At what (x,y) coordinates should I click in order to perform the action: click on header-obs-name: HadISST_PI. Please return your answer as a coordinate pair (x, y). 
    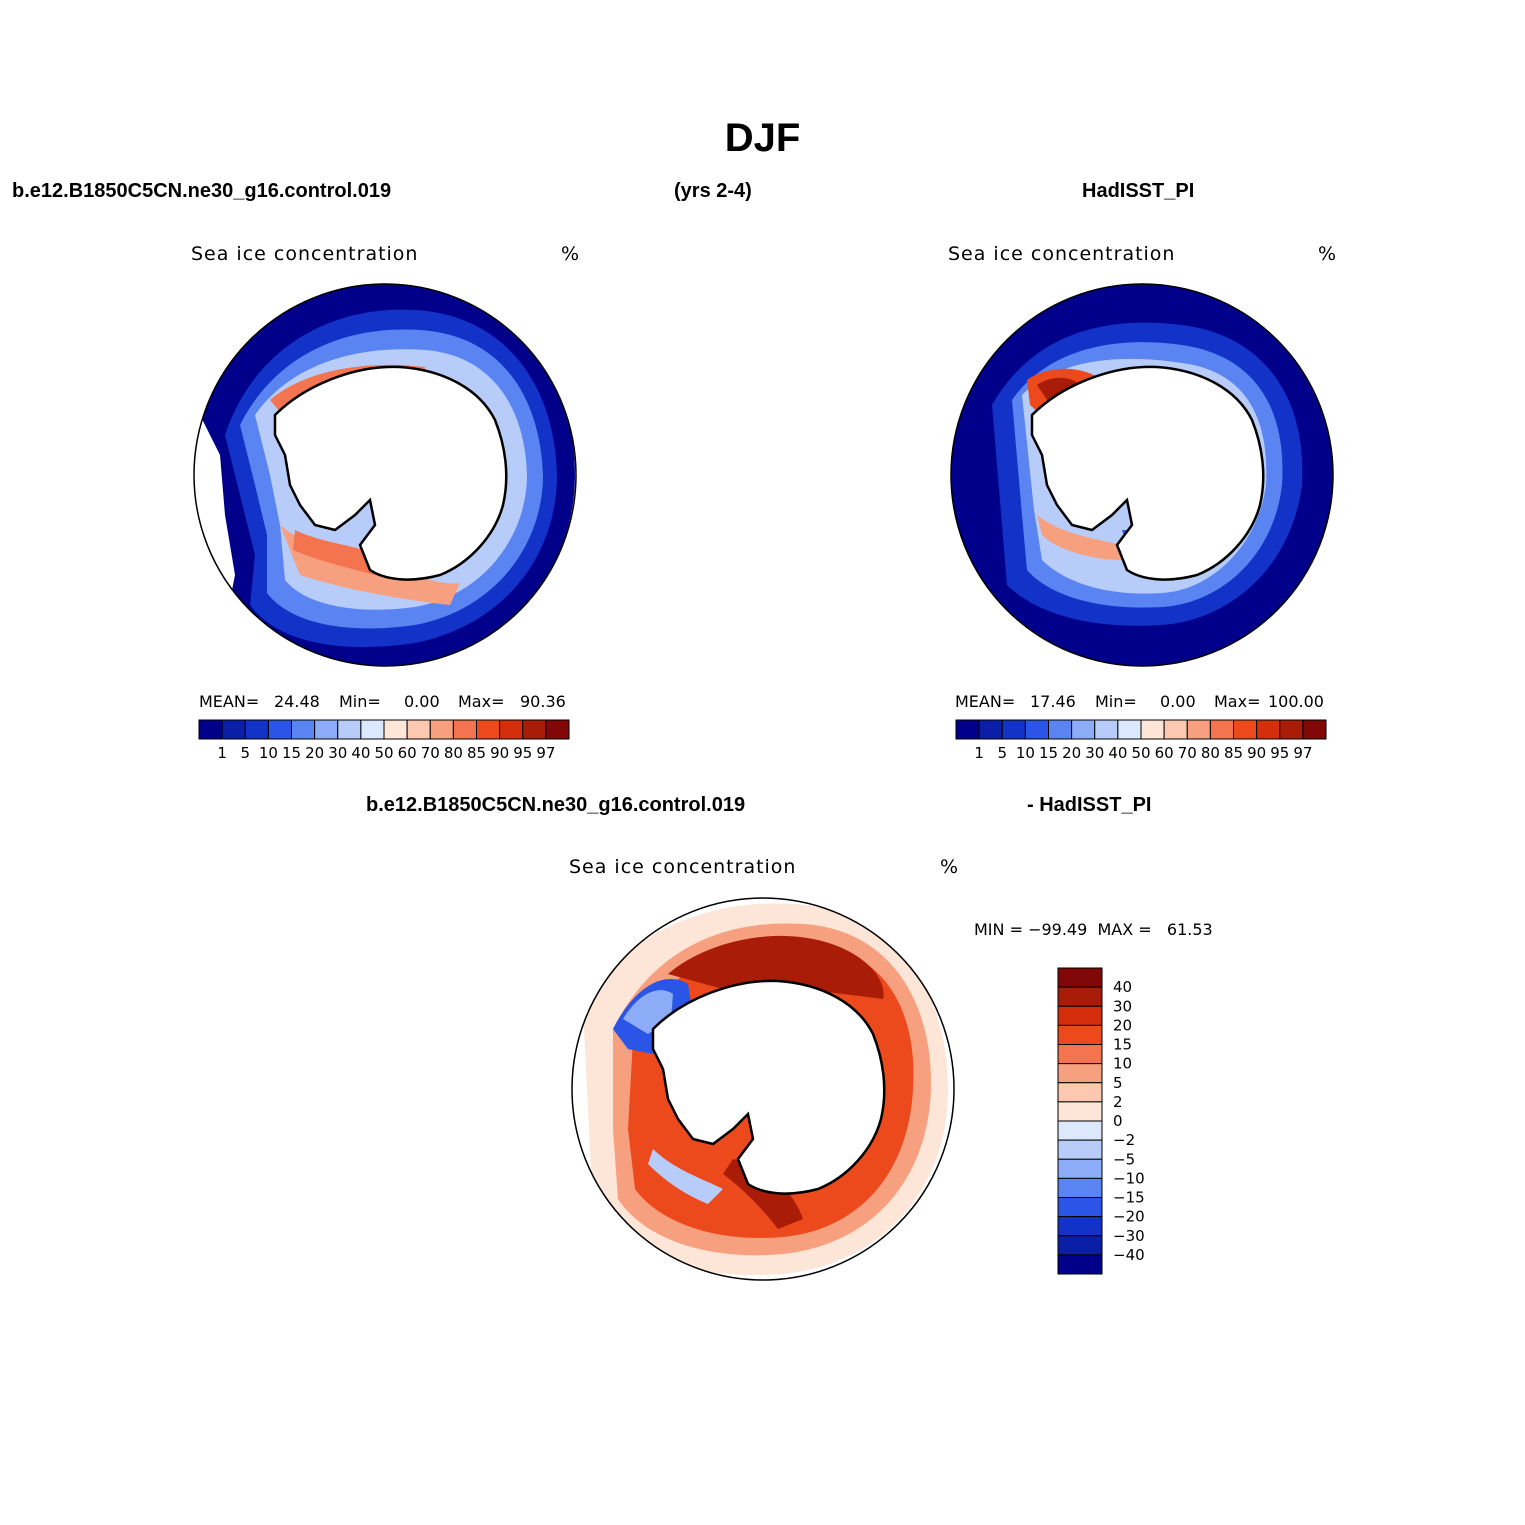
    Looking at the image, I should click on (1138, 191).